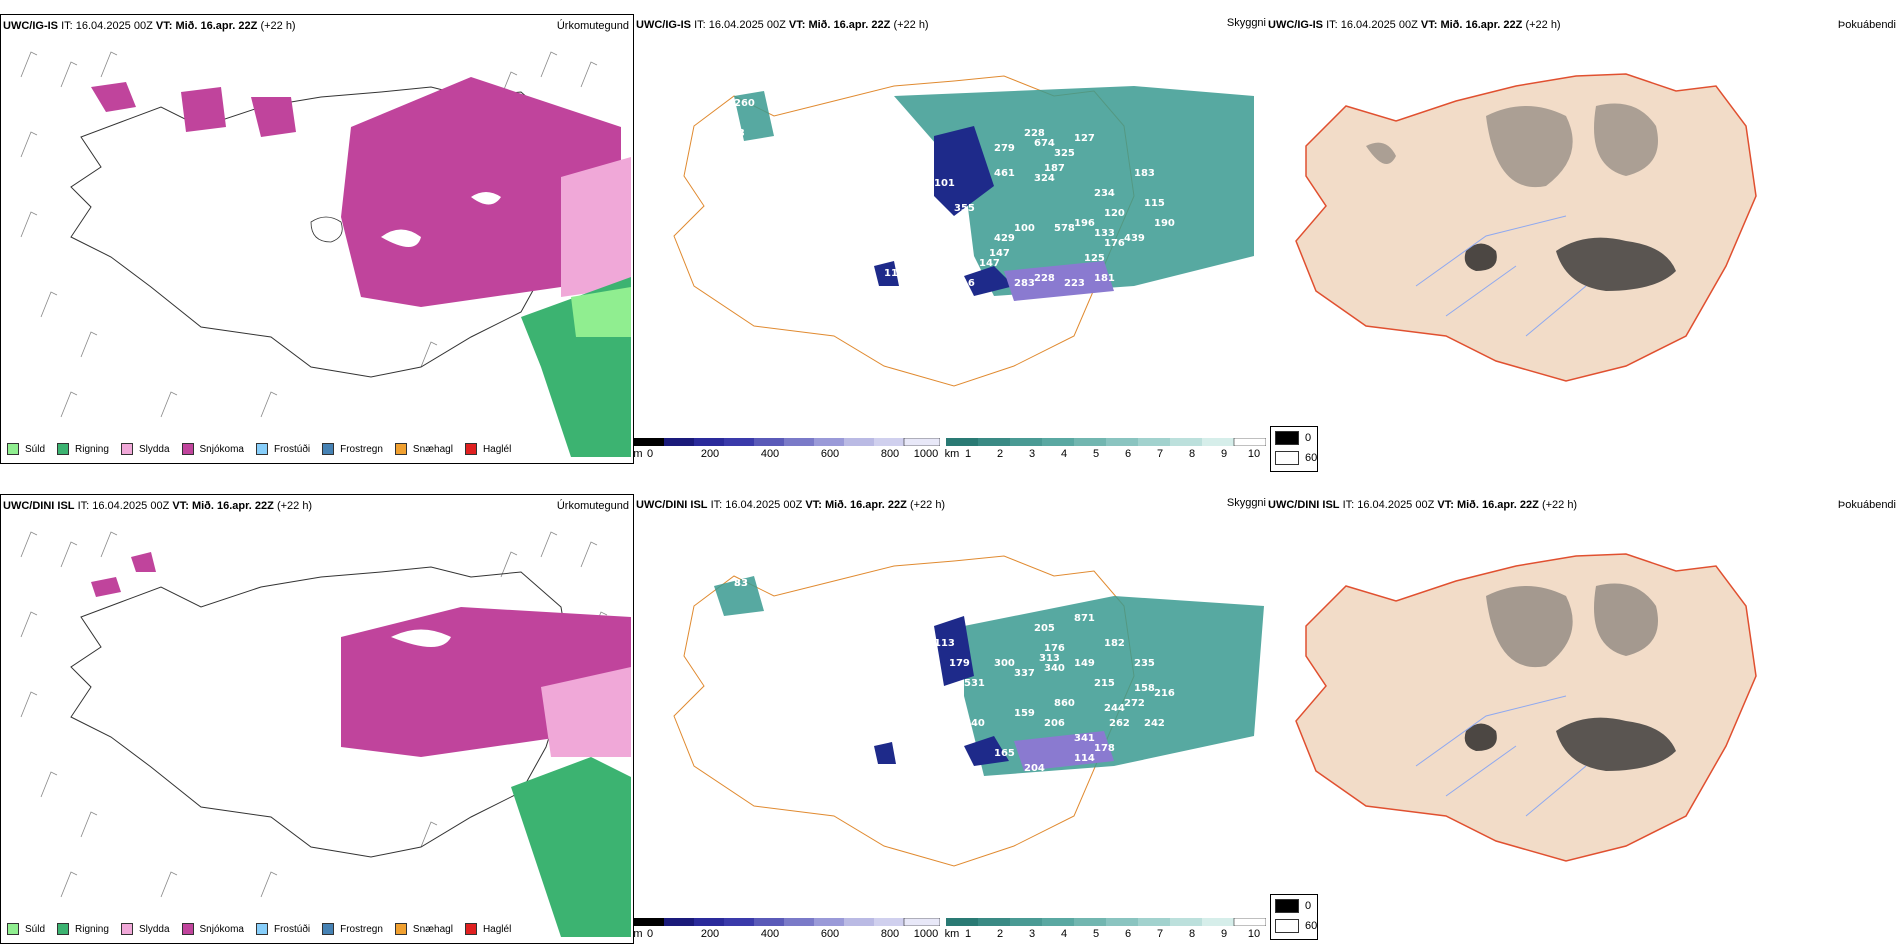  Describe the element at coordinates (1104, 278) in the screenshot. I see `cloud-base-value: 181` at that location.